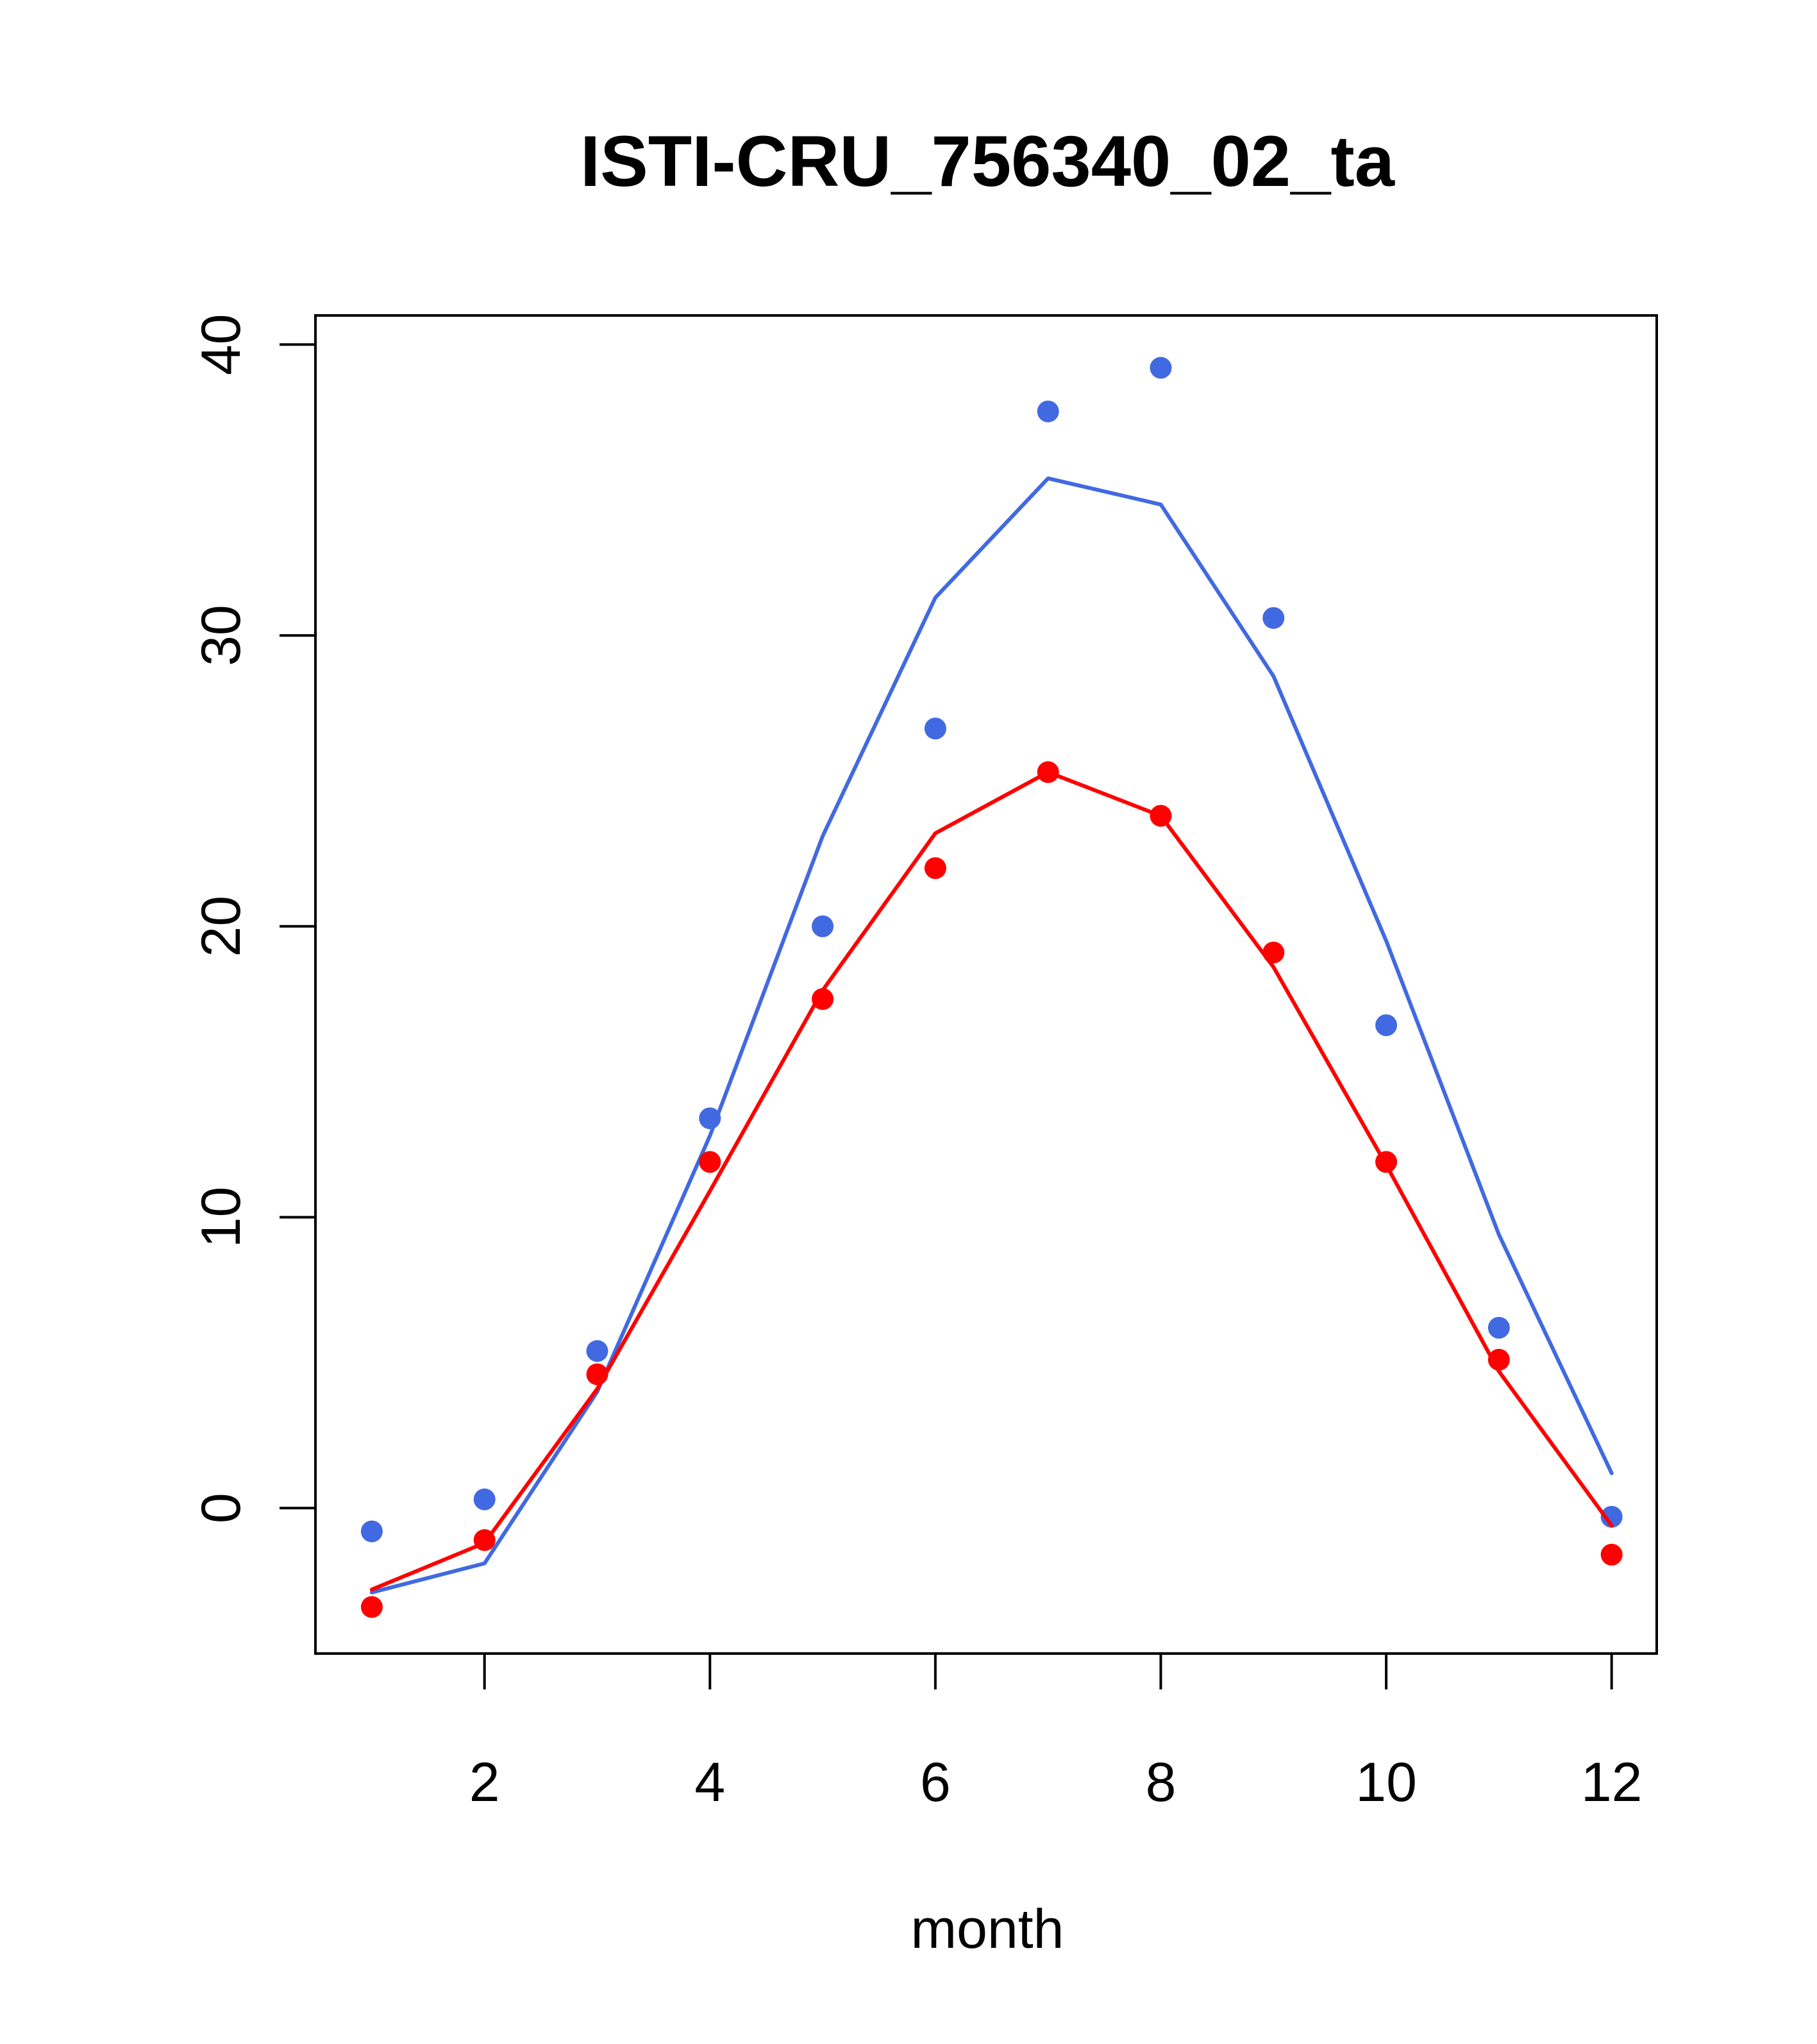  Describe the element at coordinates (221, 1508) in the screenshot. I see `y-tick-label-0: 0` at that location.